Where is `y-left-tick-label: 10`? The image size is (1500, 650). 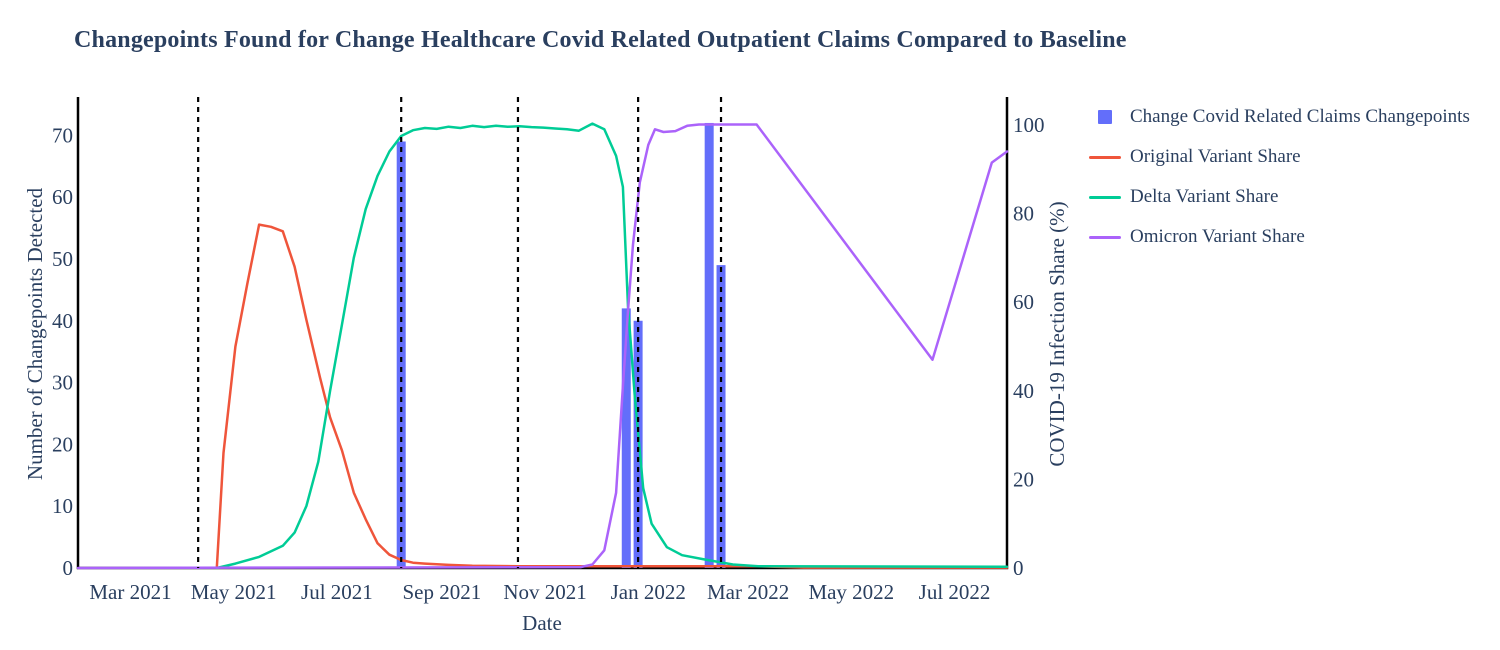 y-left-tick-label: 10 is located at coordinates (62, 506).